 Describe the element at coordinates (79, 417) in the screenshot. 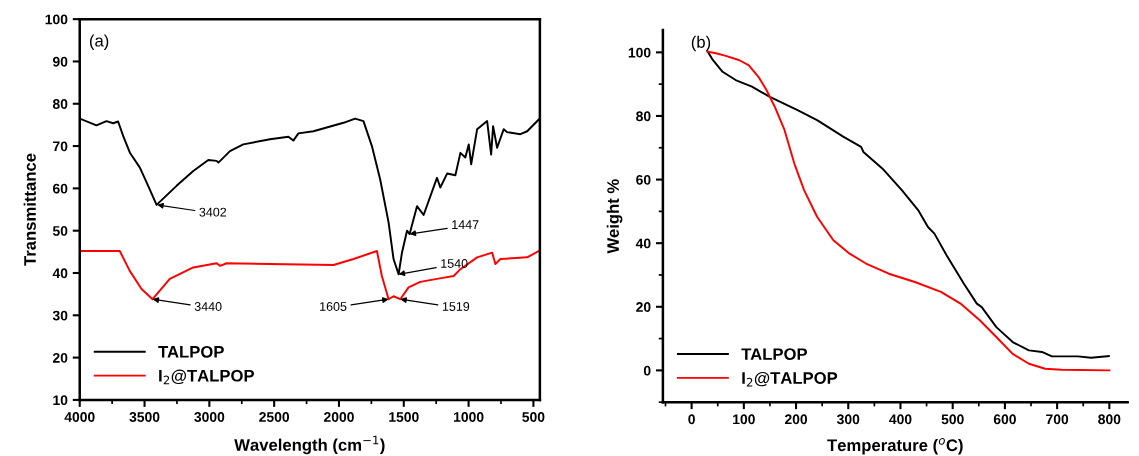

I see `x-tick-label: 4000` at that location.